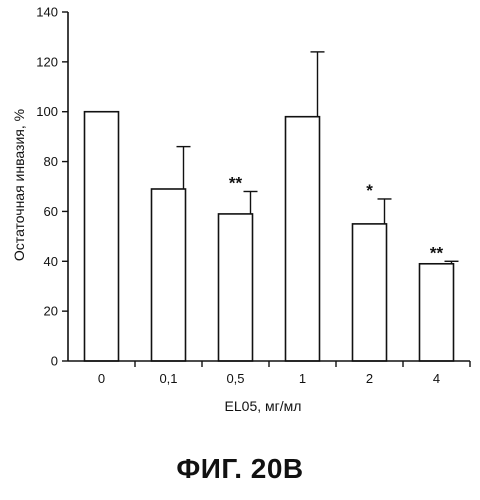 The height and width of the screenshot is (500, 480). What do you see at coordinates (51, 211) in the screenshot?
I see `y-tick-label: 60` at bounding box center [51, 211].